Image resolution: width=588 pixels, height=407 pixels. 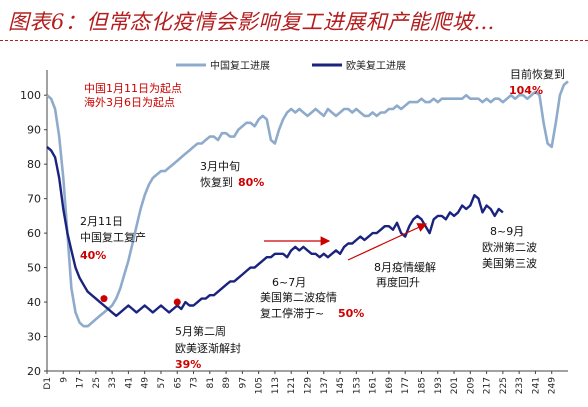 I want to click on x-tick-label: 121, so click(x=292, y=385).